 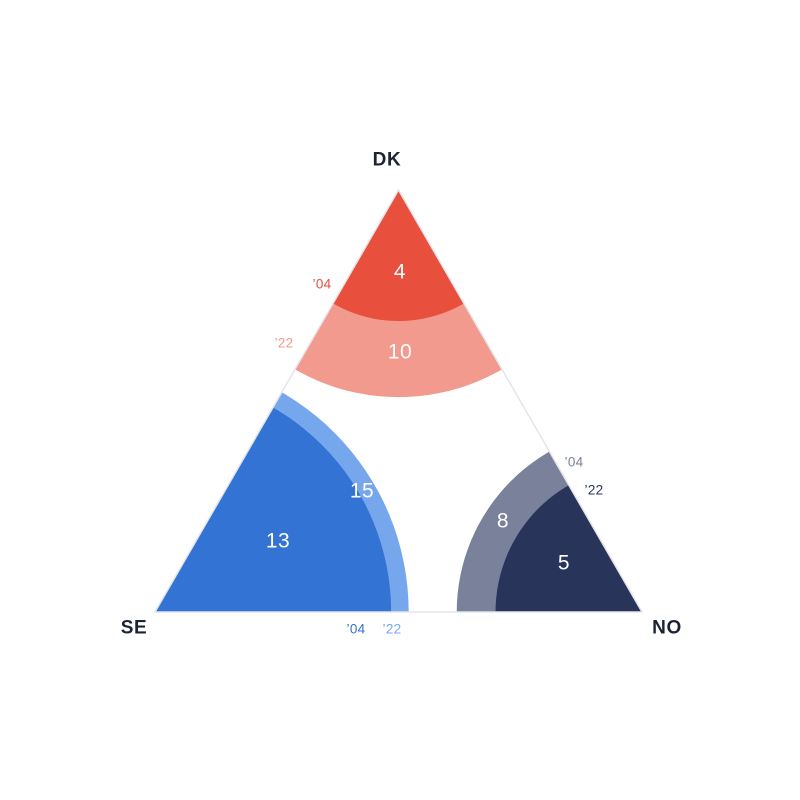 I want to click on value-label-dk-0: 4, so click(x=400, y=272).